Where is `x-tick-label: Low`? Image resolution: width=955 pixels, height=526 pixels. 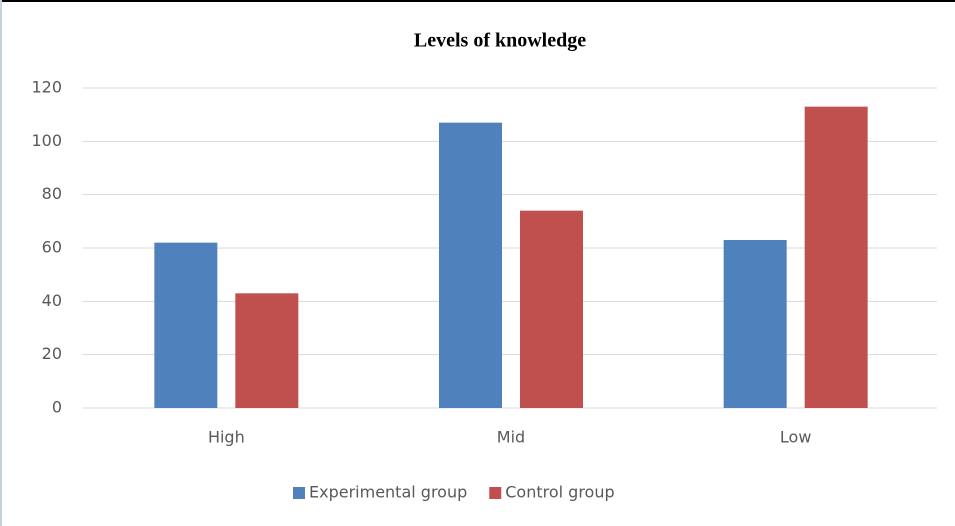
x-tick-label: Low is located at coordinates (796, 437).